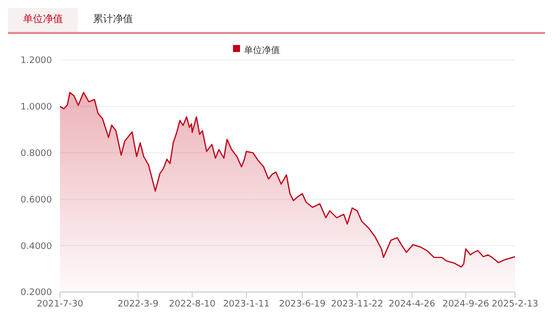 The height and width of the screenshot is (329, 553). Describe the element at coordinates (60, 304) in the screenshot. I see `x-tick-label: 2021-7-30` at that location.